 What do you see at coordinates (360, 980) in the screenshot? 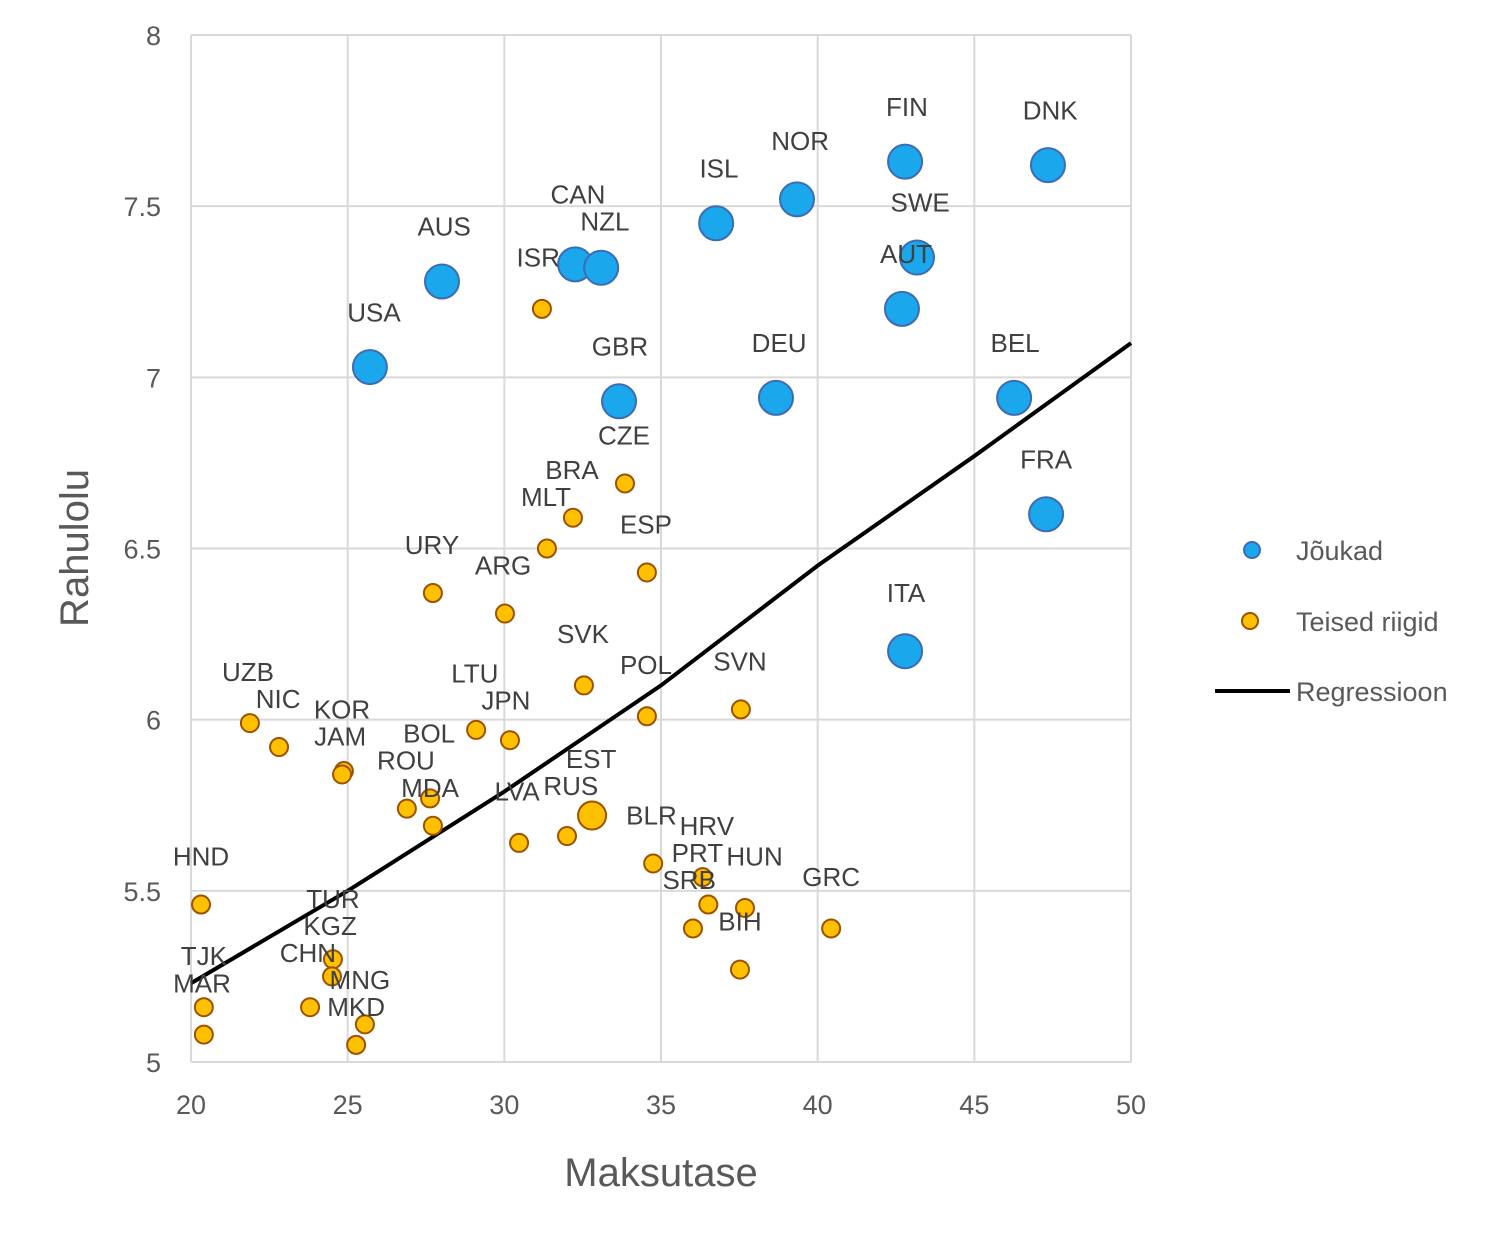
I see `point-label: MNG` at bounding box center [360, 980].